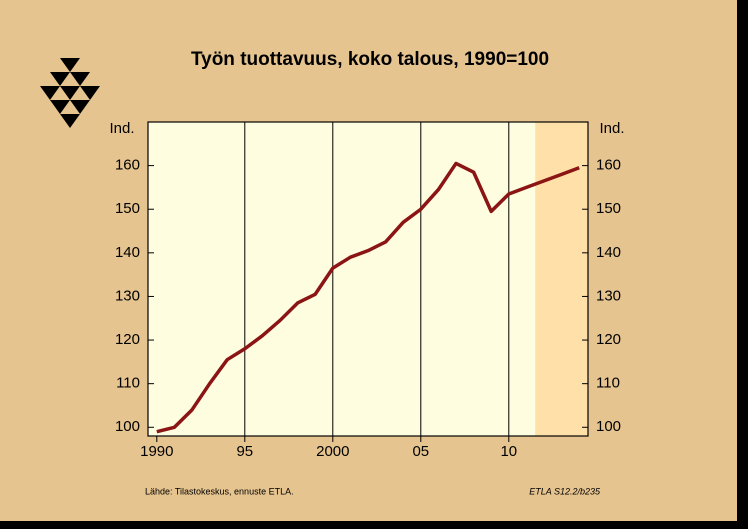  What do you see at coordinates (127, 252) in the screenshot?
I see `y-tick-label: 140` at bounding box center [127, 252].